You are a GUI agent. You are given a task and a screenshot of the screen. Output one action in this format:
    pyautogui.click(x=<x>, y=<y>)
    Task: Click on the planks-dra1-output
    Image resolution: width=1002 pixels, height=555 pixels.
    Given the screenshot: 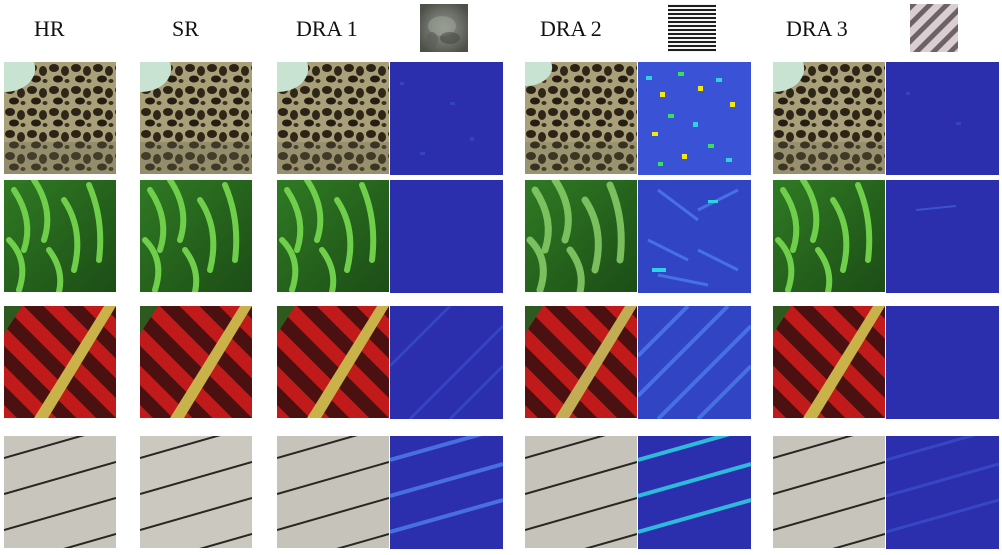 What is the action you would take?
    pyautogui.click(x=333, y=492)
    